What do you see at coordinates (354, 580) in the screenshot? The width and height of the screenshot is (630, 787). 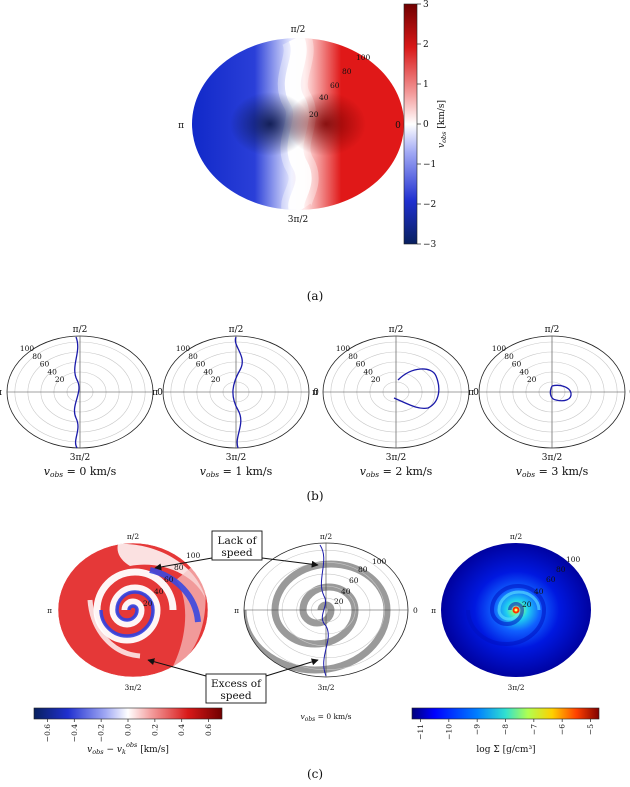 I see `c2-radial-tick-60: 60` at bounding box center [354, 580].